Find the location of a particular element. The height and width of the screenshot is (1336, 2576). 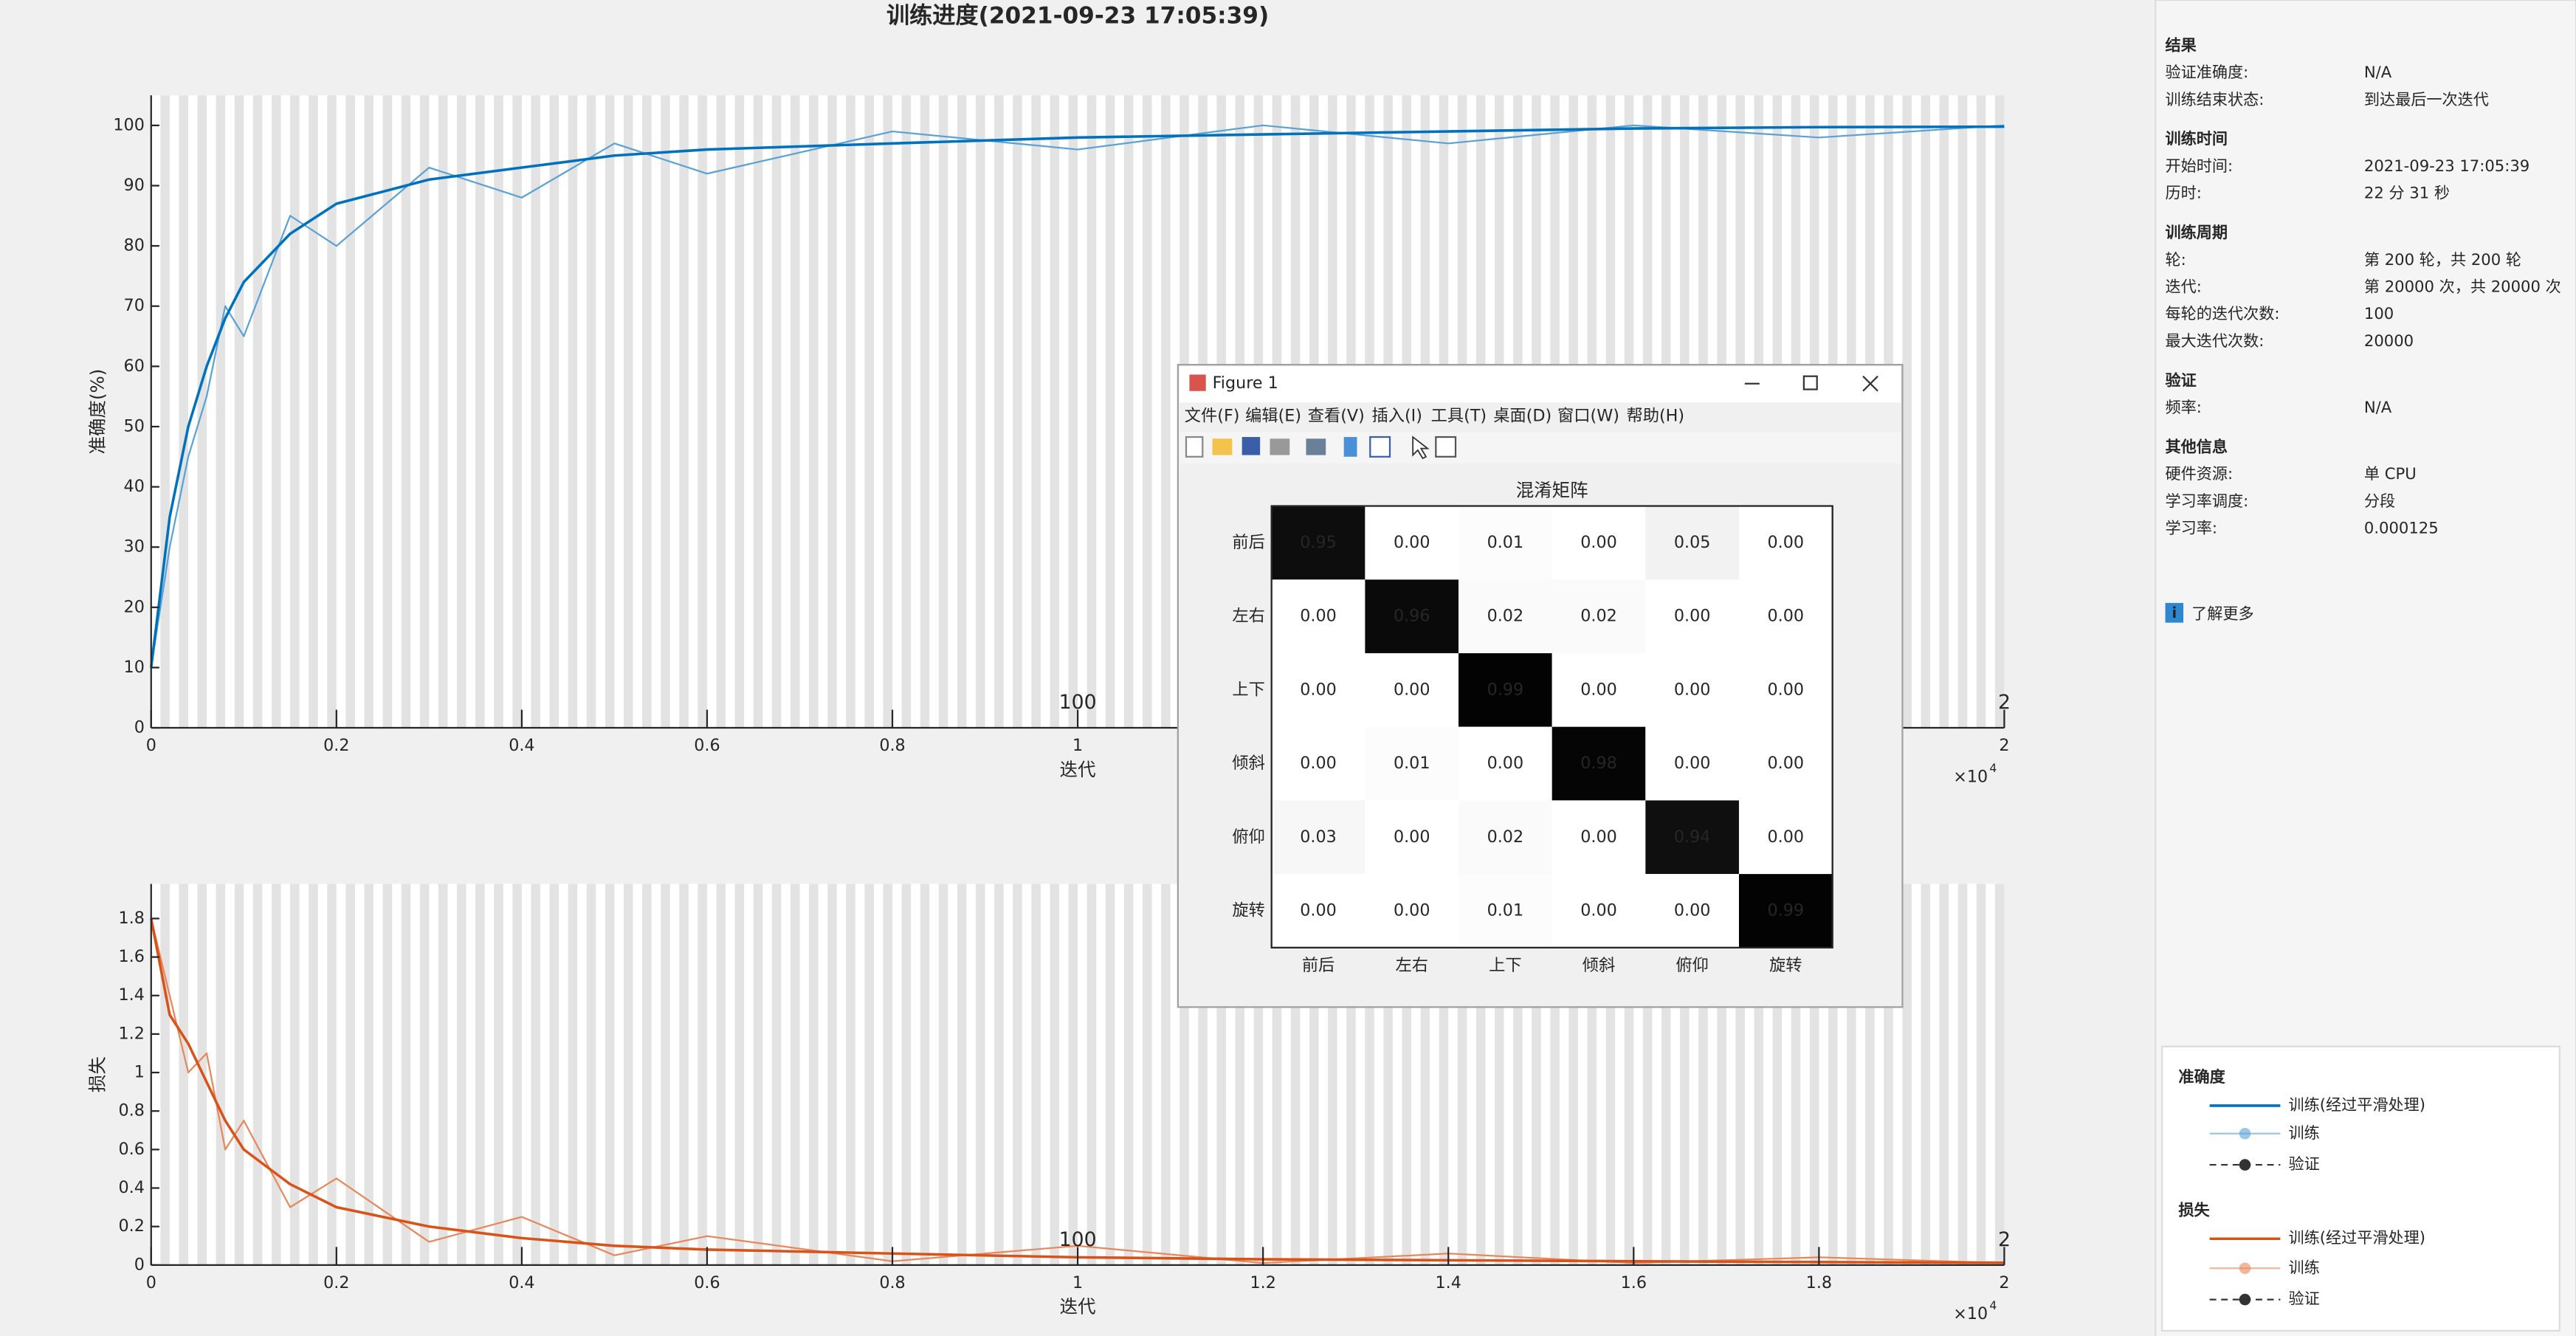

x-tick-label: 0.6 is located at coordinates (707, 1282).